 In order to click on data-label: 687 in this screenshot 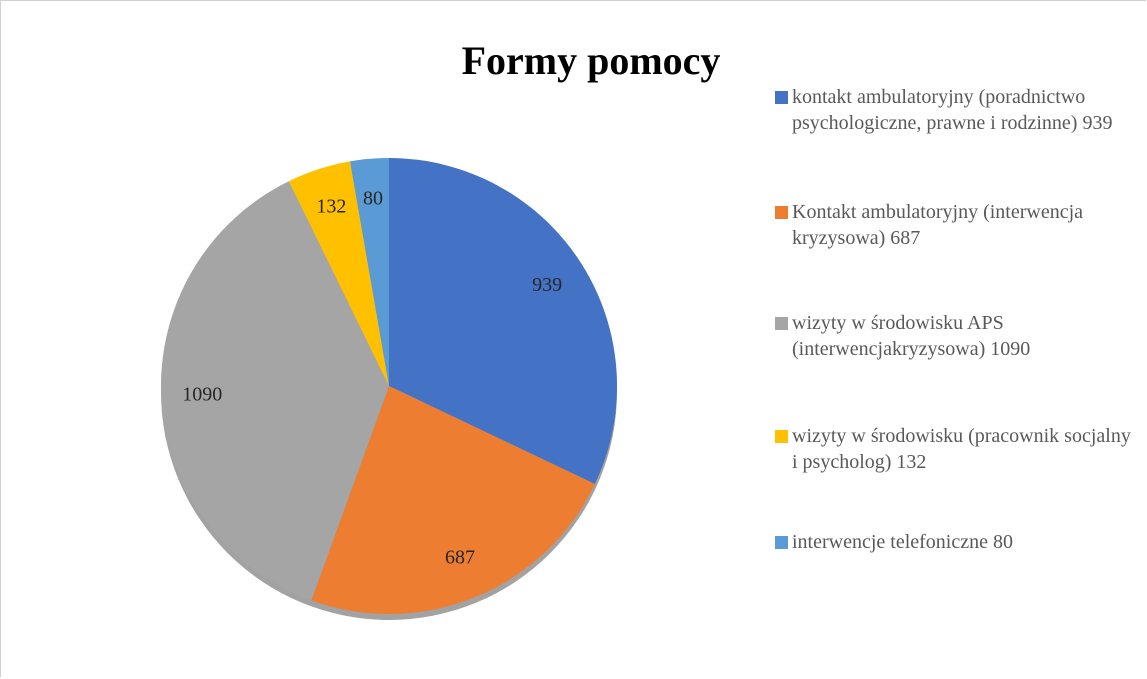, I will do `click(460, 558)`.